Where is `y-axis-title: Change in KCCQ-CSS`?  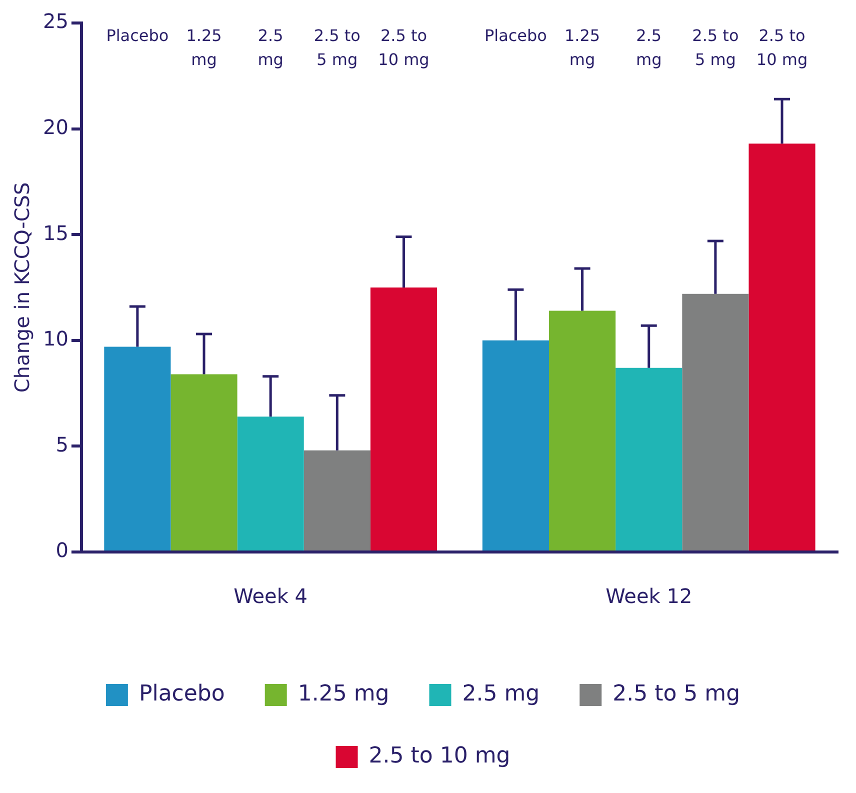 y-axis-title: Change in KCCQ-CSS is located at coordinates (22, 287).